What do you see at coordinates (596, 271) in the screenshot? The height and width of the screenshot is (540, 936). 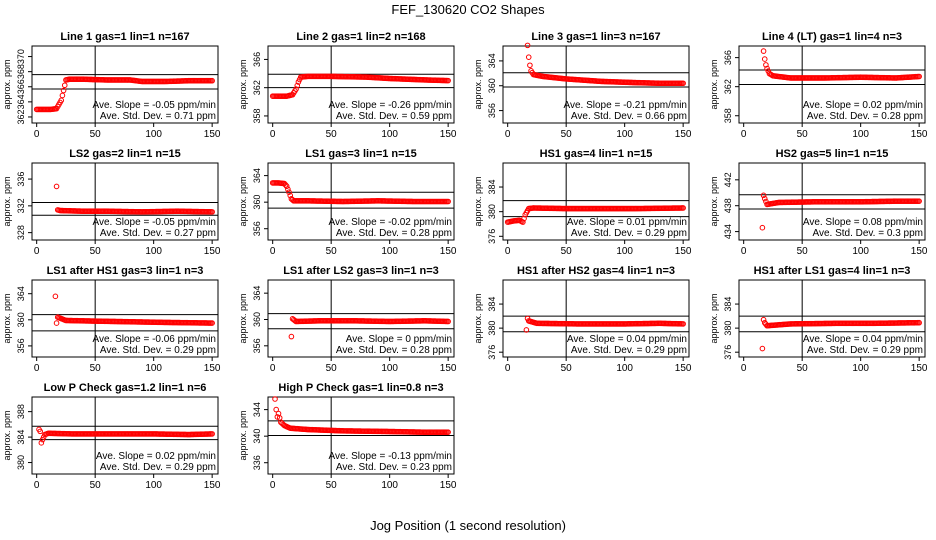 I see `chart-title: HS1 after HS2 gas=4 lin=1 n=3` at bounding box center [596, 271].